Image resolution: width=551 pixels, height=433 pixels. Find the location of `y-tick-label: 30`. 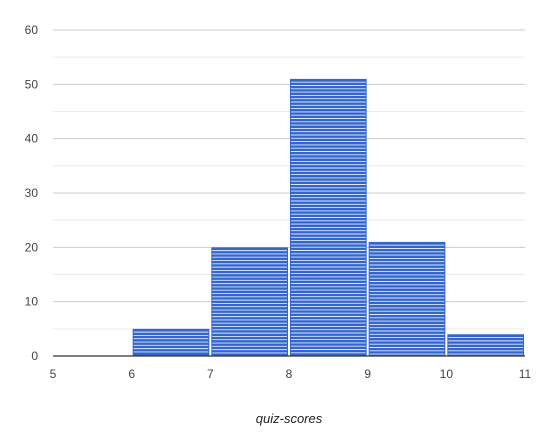

y-tick-label: 30 is located at coordinates (32, 193).